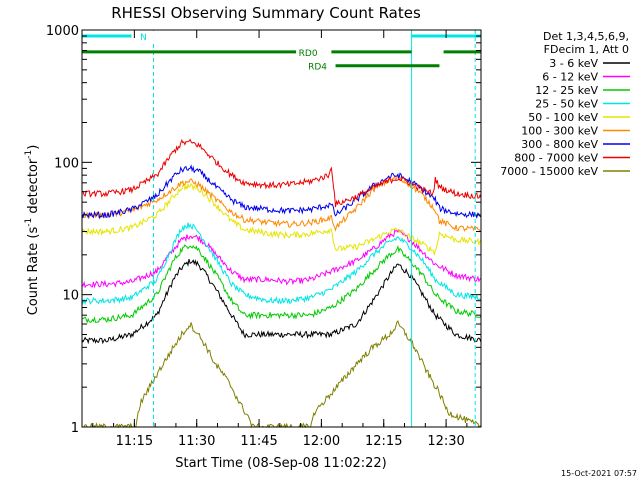 The image size is (640, 480). I want to click on legend-label-12-25-kev: 12 - 25 keV, so click(566, 90).